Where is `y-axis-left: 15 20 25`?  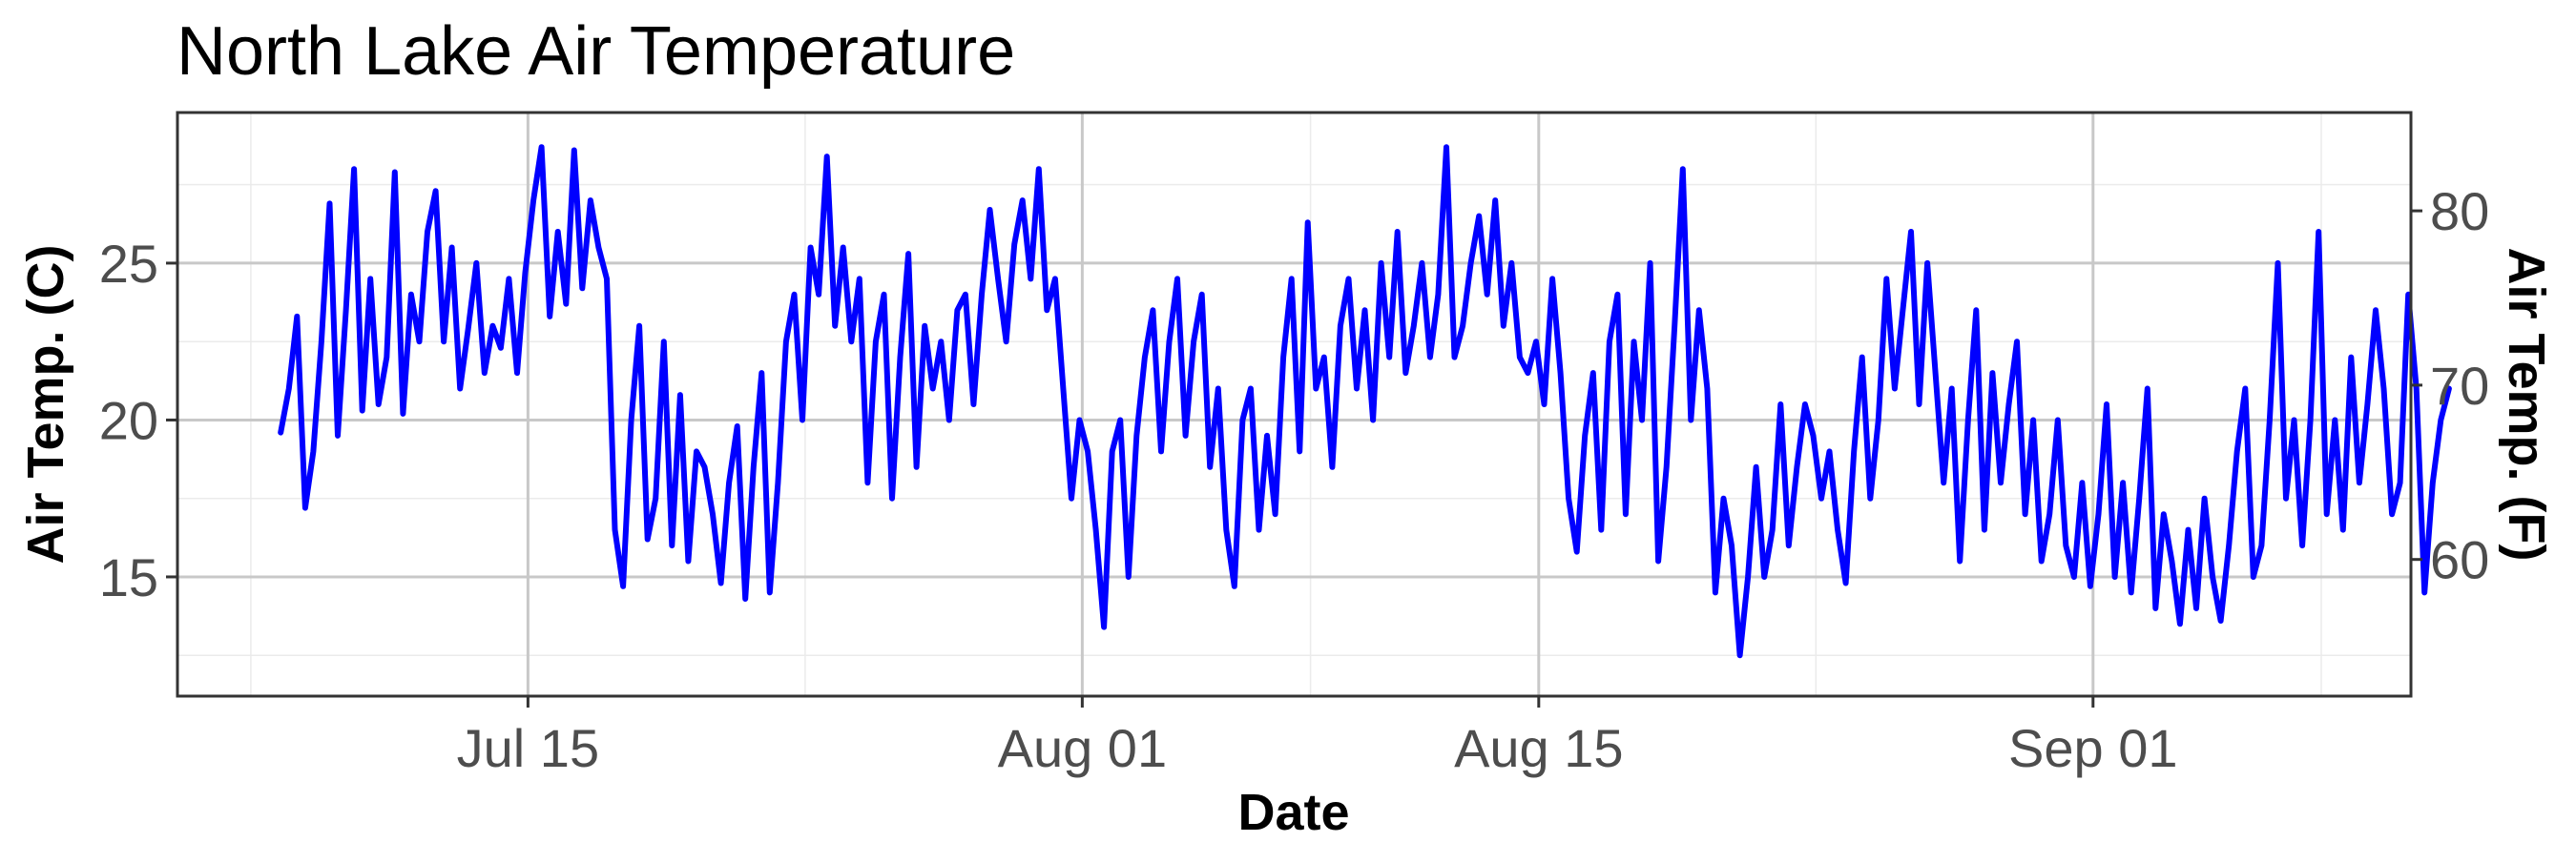
y-axis-left: 15 20 25 is located at coordinates (138, 420).